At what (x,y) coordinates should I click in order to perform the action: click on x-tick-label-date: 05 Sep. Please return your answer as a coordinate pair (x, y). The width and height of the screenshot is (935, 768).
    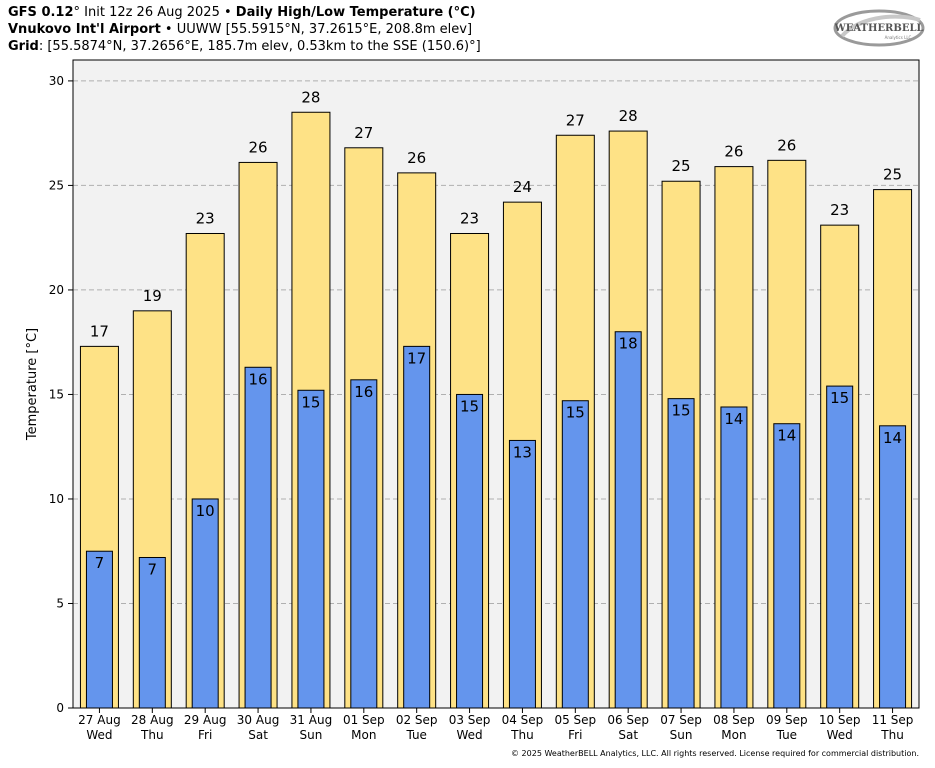
    Looking at the image, I should click on (575, 720).